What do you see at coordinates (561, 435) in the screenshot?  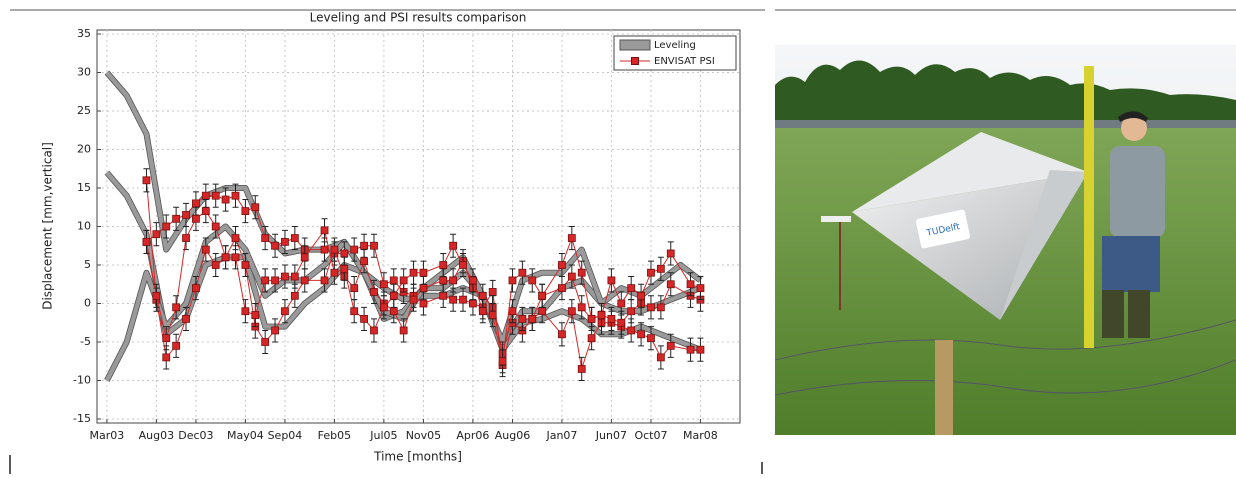 I see `x-tick-label: Jan07` at bounding box center [561, 435].